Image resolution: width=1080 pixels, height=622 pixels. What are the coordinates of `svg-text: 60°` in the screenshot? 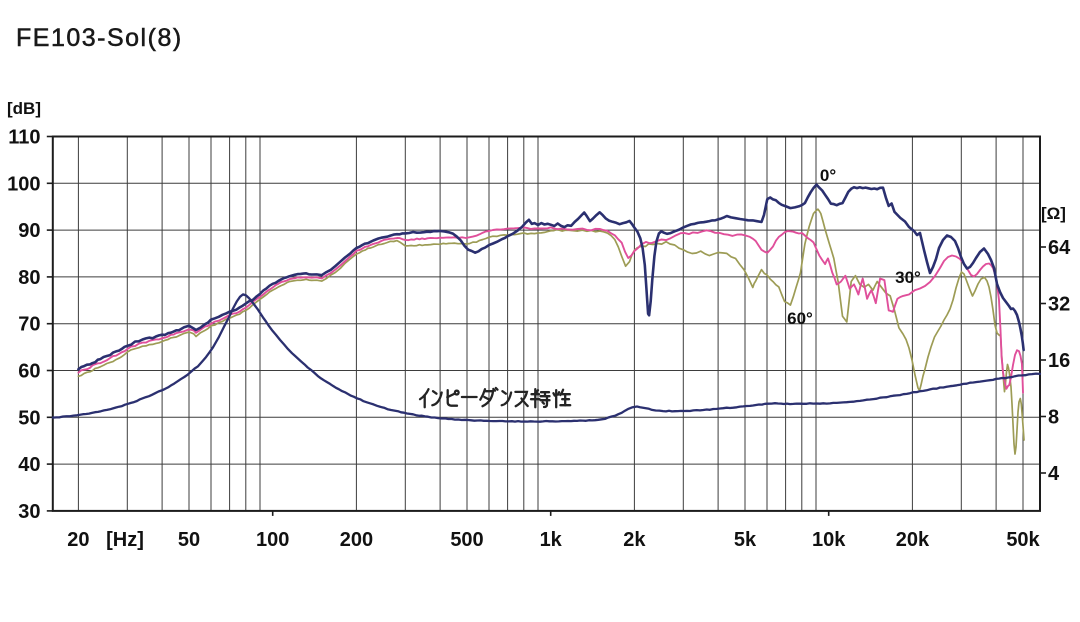 It's located at (800, 318).